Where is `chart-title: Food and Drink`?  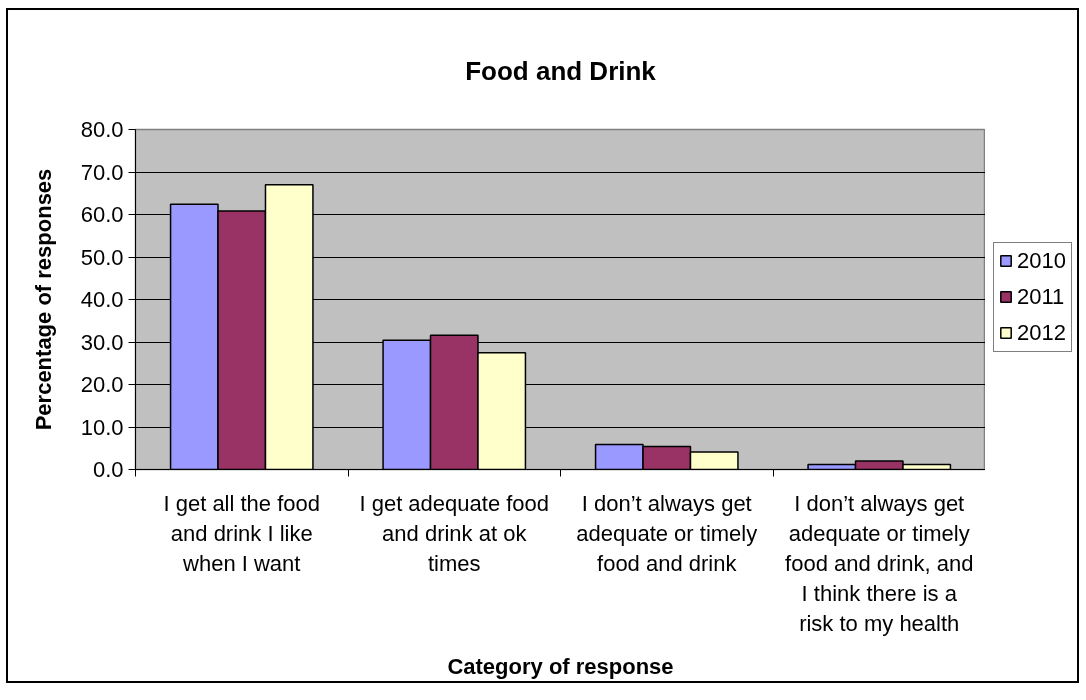 chart-title: Food and Drink is located at coordinates (561, 71).